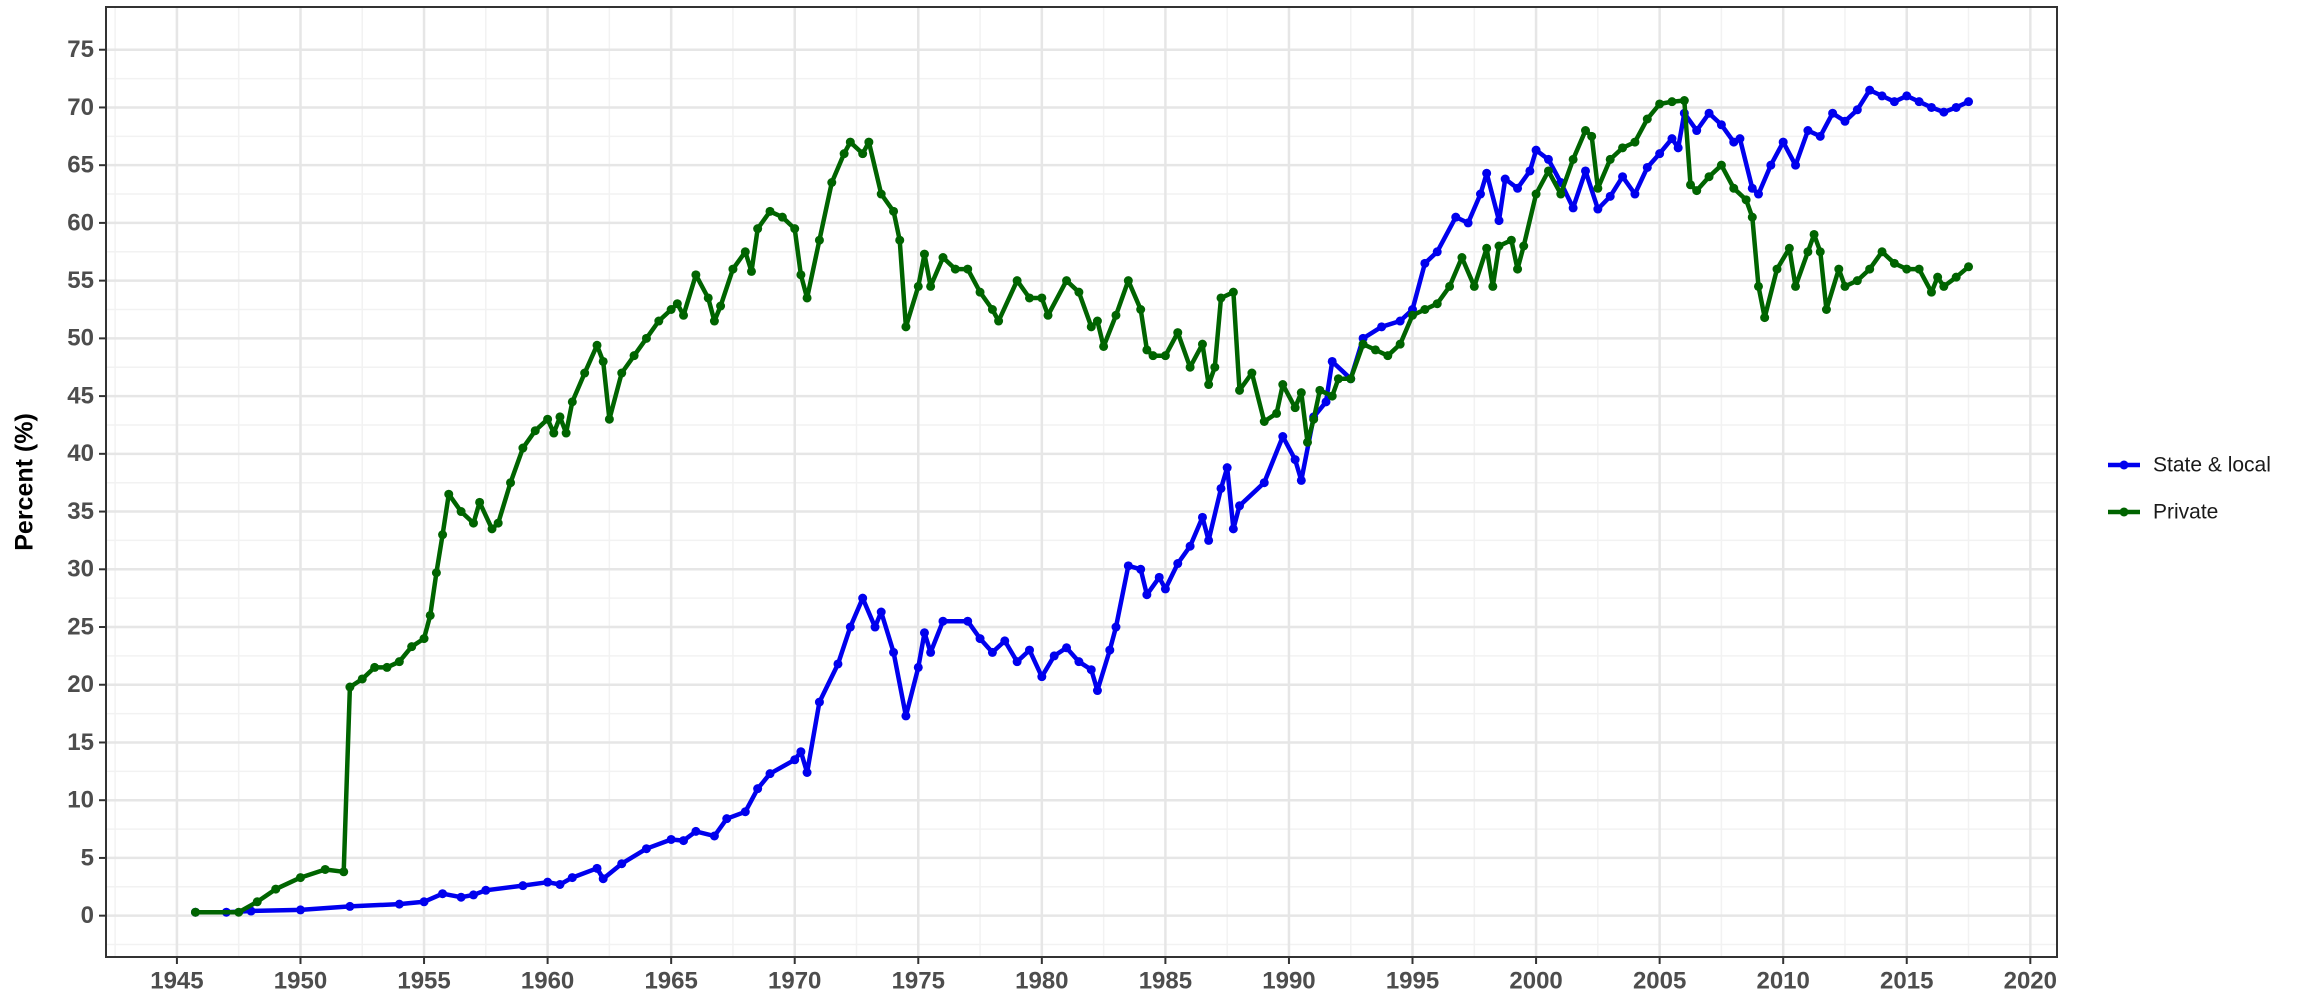 The image size is (2305, 994). What do you see at coordinates (1659, 980) in the screenshot?
I see `x-tick-label: 2005` at bounding box center [1659, 980].